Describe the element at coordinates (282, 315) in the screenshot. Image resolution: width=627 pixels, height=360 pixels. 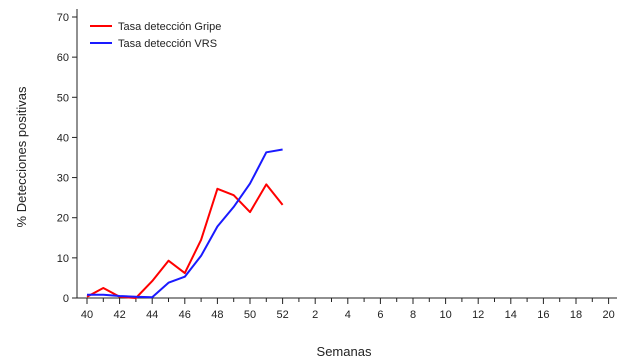
I see `x-tick-label: 52` at that location.